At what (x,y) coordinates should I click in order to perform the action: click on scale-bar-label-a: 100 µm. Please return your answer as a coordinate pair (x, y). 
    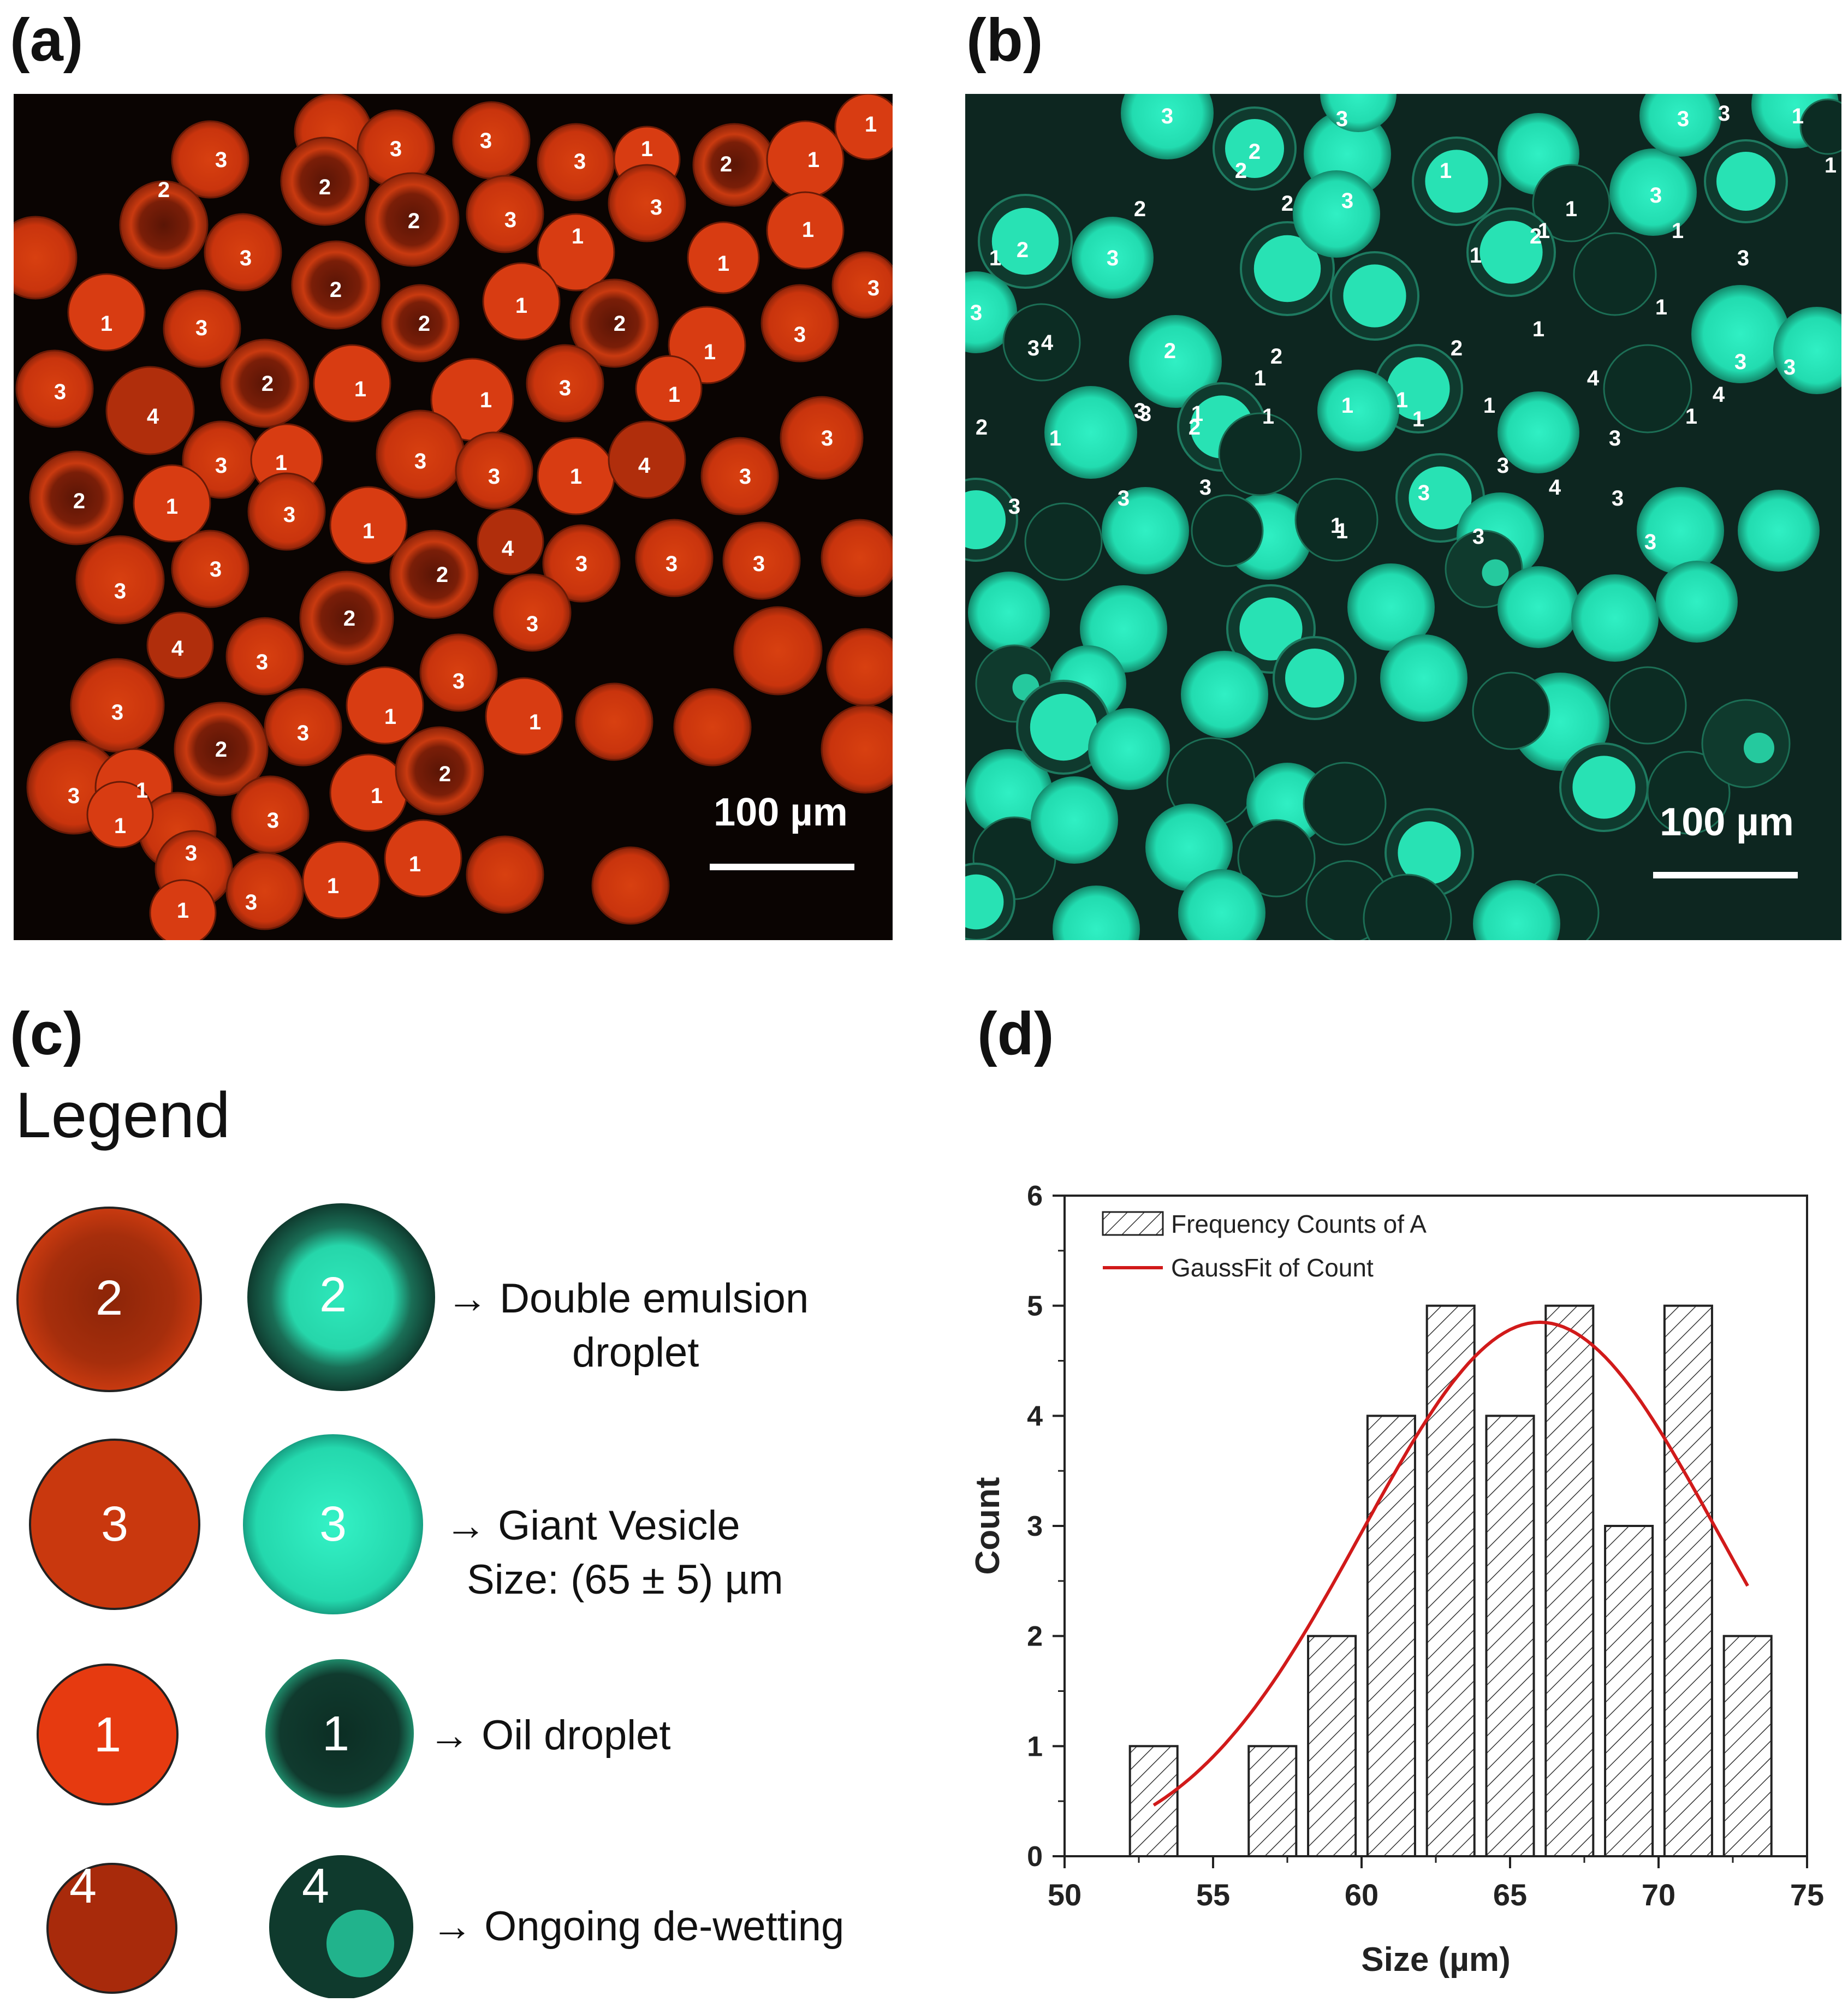
    Looking at the image, I should click on (781, 813).